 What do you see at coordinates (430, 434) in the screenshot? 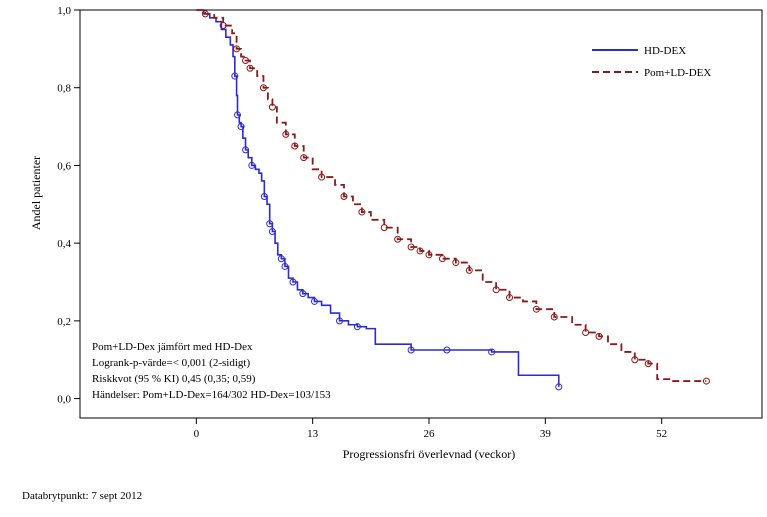
I see `x-tick-label: 26` at bounding box center [430, 434].